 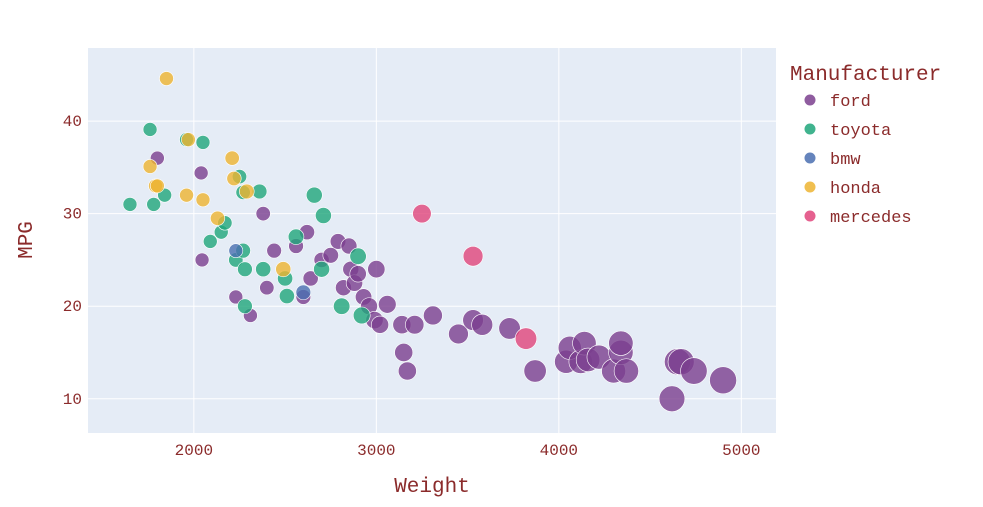 What do you see at coordinates (850, 102) in the screenshot?
I see `legend-label: ford` at bounding box center [850, 102].